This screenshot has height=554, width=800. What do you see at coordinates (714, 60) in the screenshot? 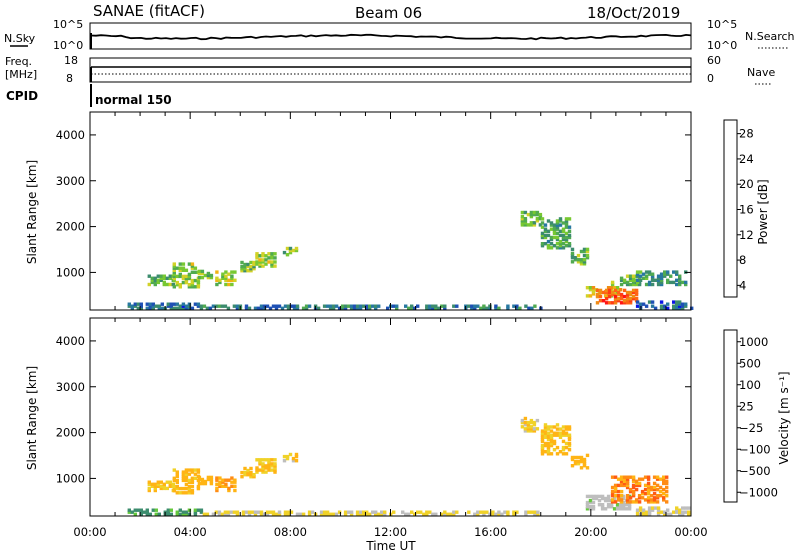
I see `nave-tick-high: 60` at bounding box center [714, 60].